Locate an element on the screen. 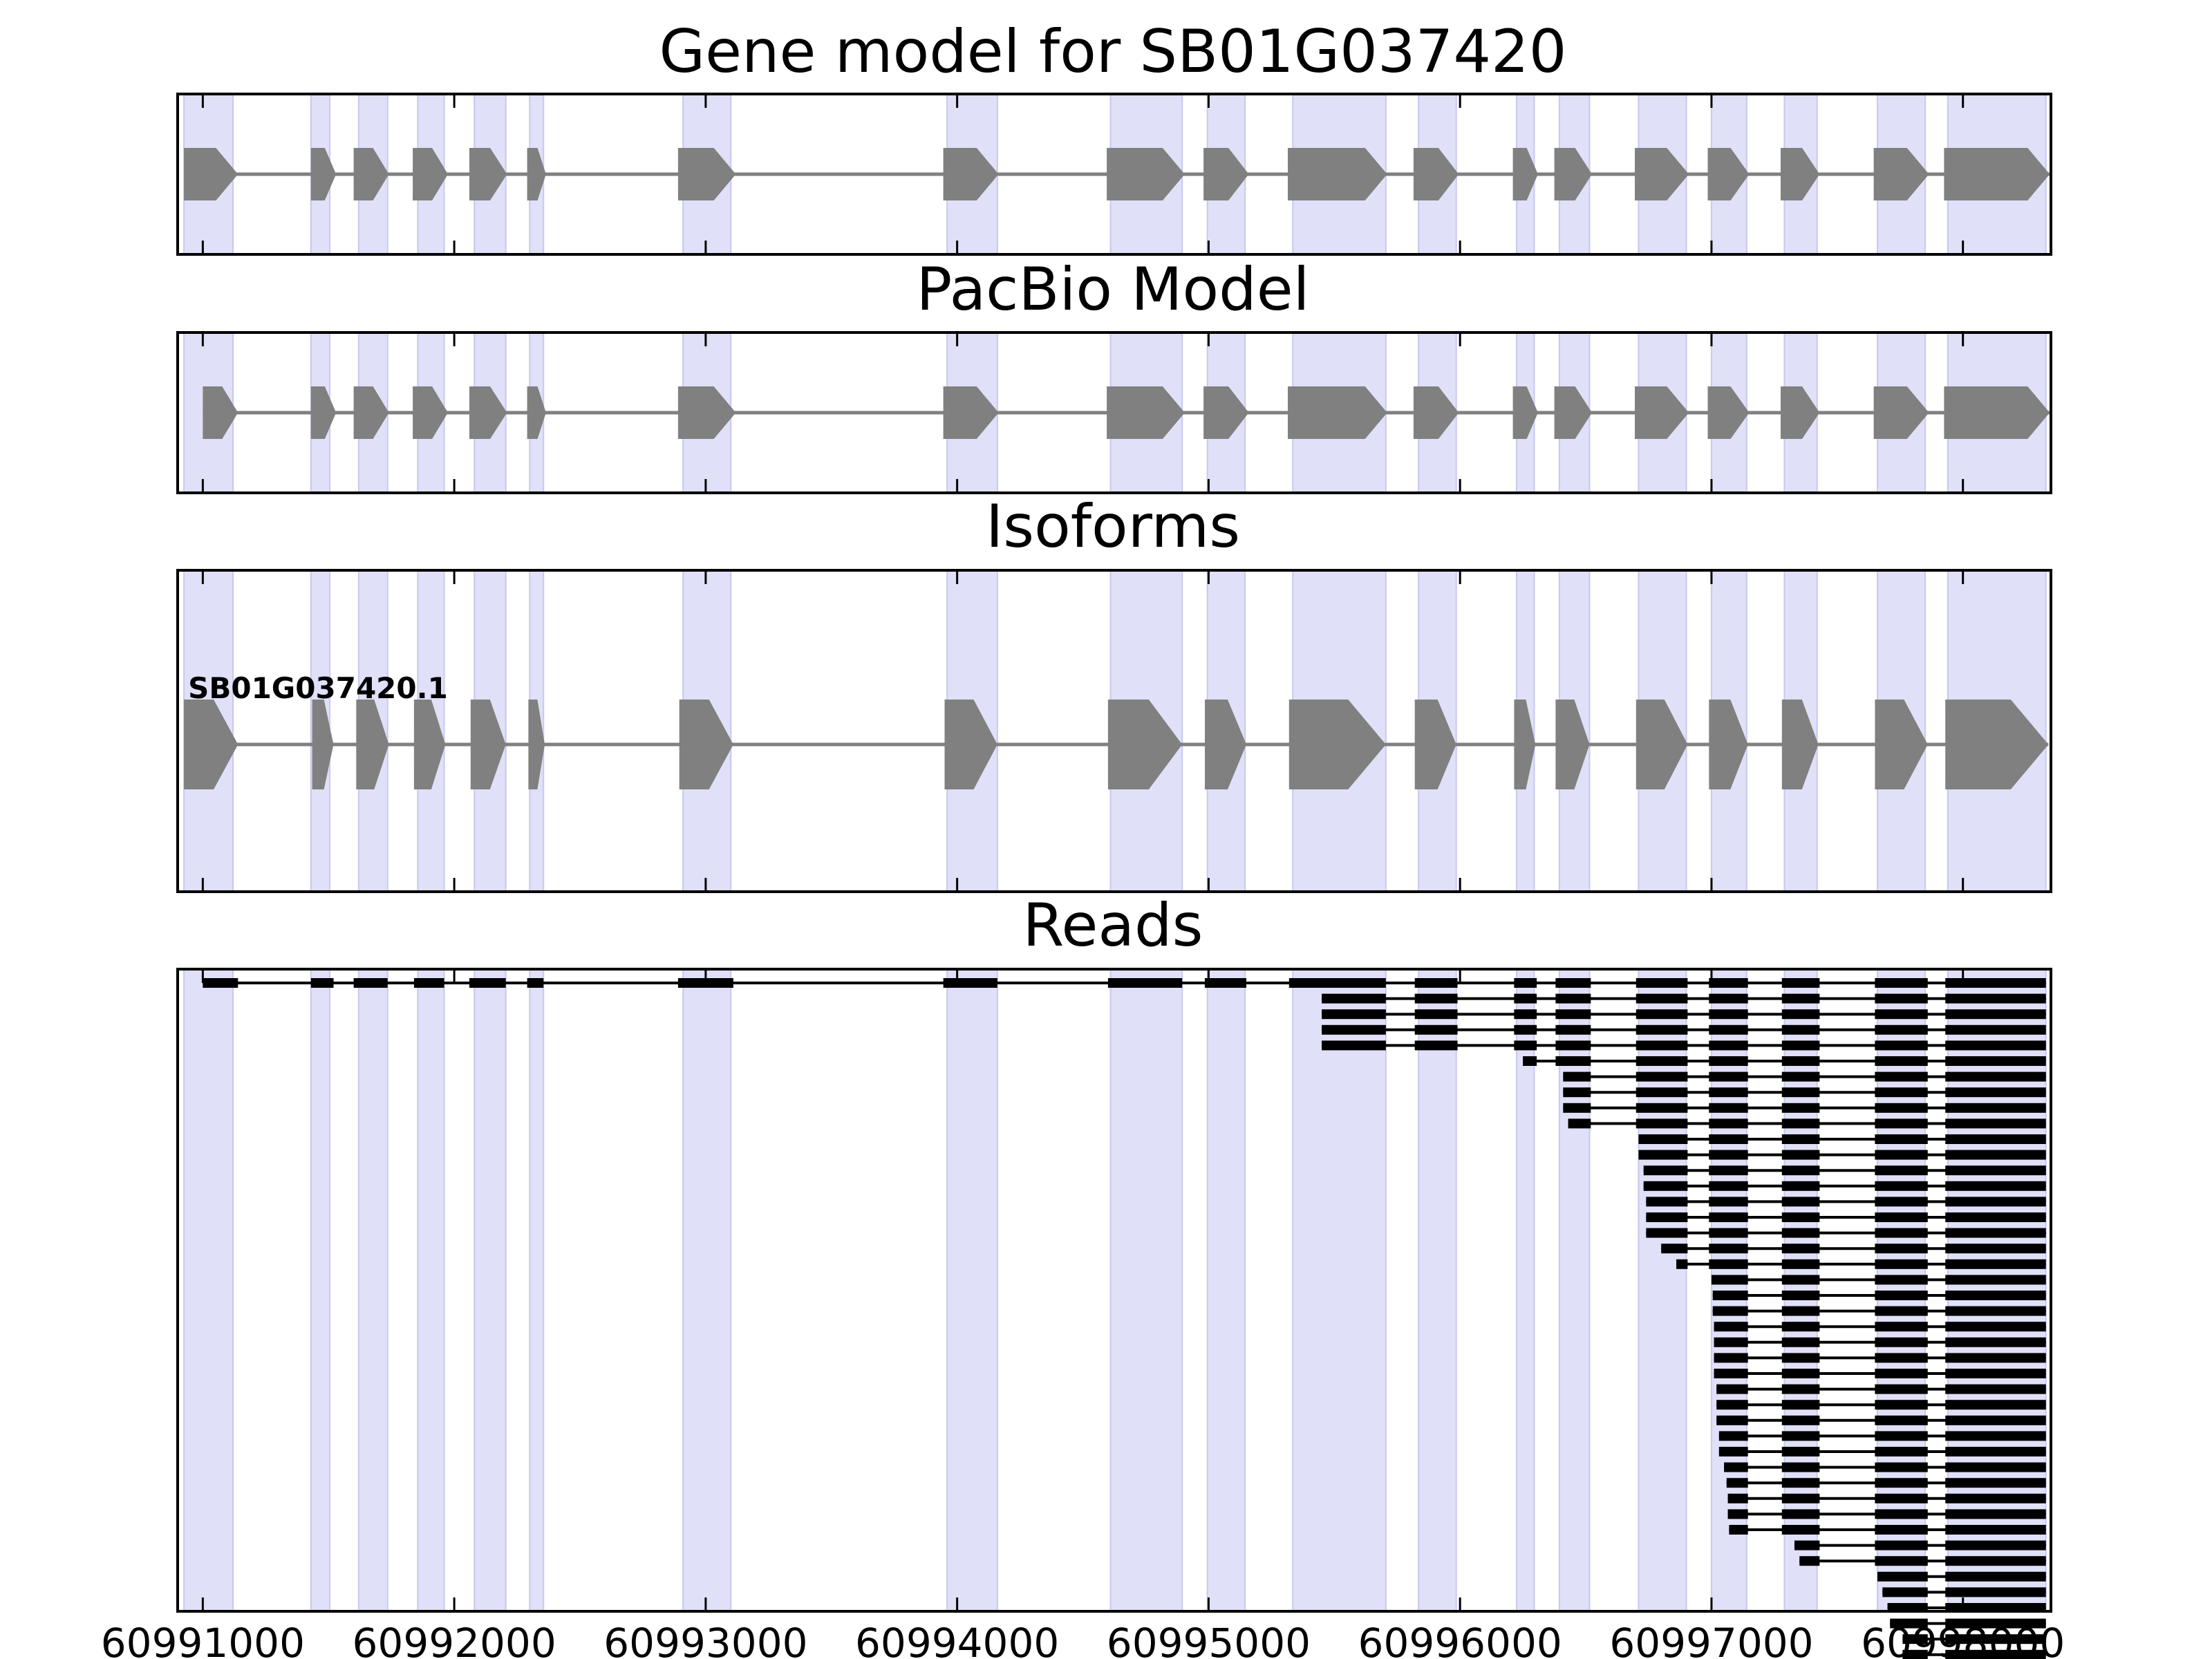 The image size is (2212, 1659). transcript: SB01G037420.1 is located at coordinates (1117, 730).